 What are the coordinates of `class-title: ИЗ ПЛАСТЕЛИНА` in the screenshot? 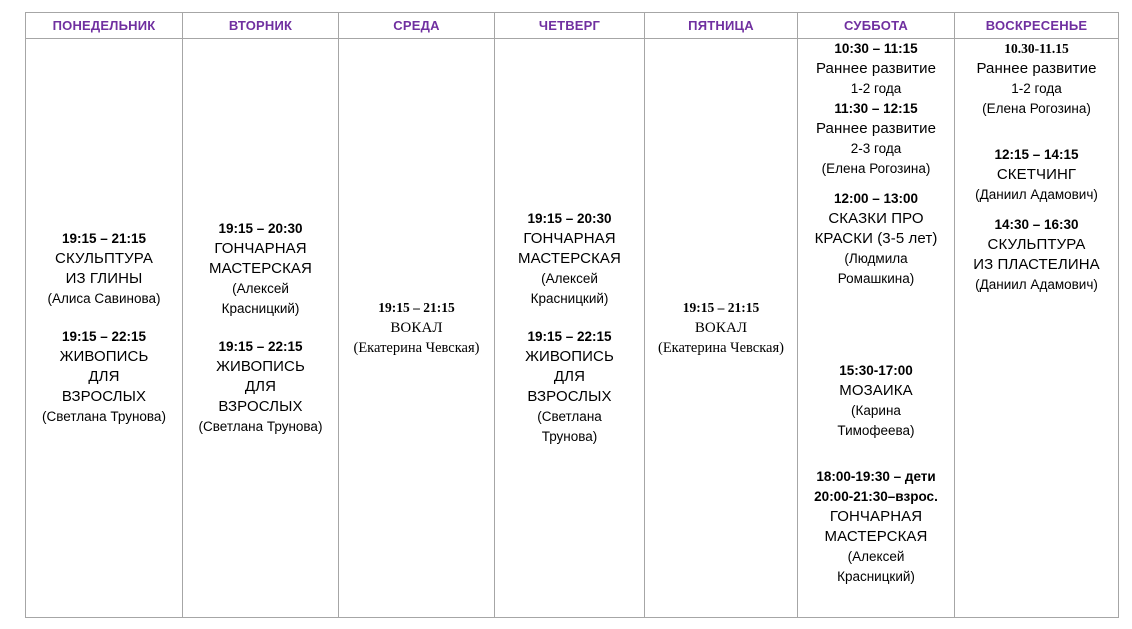 It's located at (1036, 264).